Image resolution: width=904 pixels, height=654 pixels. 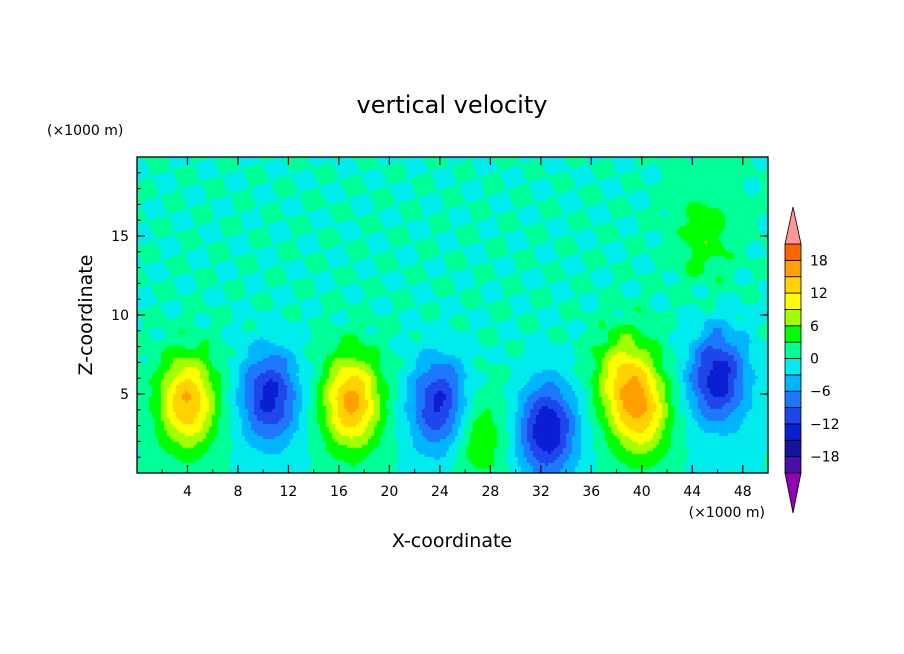 What do you see at coordinates (642, 492) in the screenshot?
I see `x-tick-label: 40` at bounding box center [642, 492].